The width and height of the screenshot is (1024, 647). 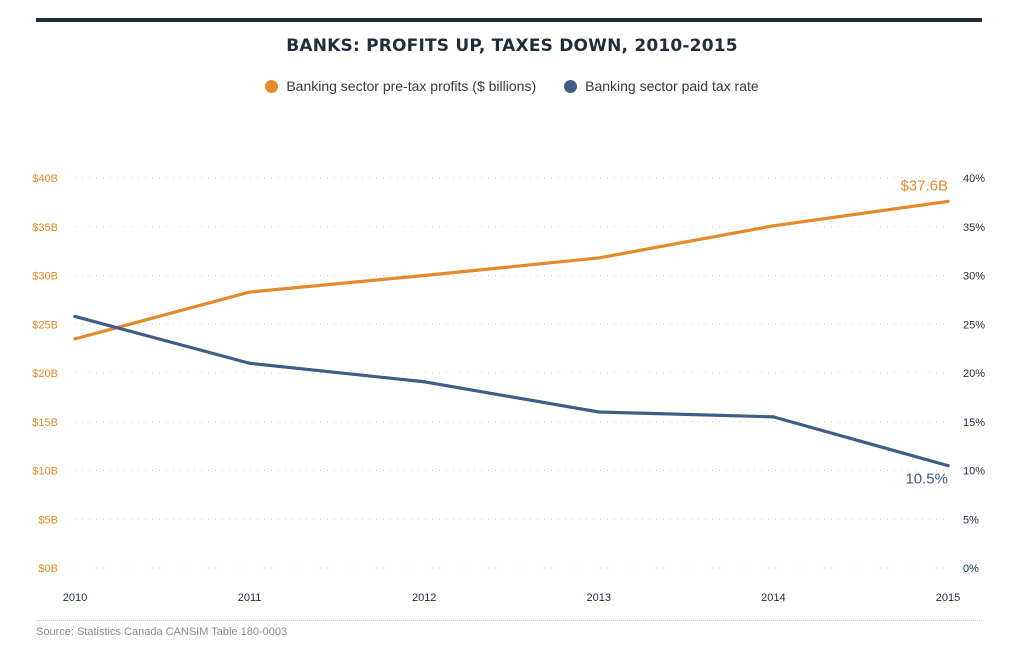 I want to click on y-right-tick-label: 5%, so click(x=971, y=520).